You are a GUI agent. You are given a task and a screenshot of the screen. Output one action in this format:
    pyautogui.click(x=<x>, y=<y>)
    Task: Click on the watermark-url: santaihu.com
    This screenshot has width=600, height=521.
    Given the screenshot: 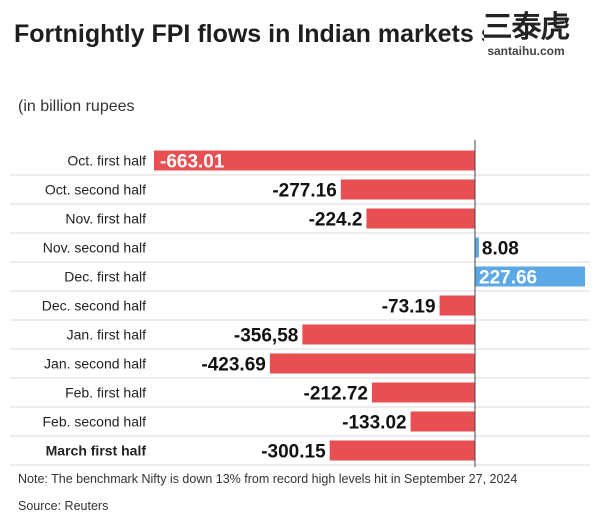 What is the action you would take?
    pyautogui.click(x=526, y=51)
    